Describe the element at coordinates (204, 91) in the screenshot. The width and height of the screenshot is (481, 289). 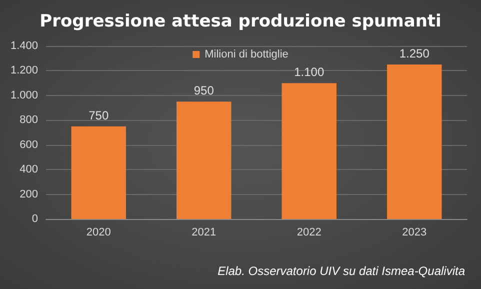
I see `text: 950` at that location.